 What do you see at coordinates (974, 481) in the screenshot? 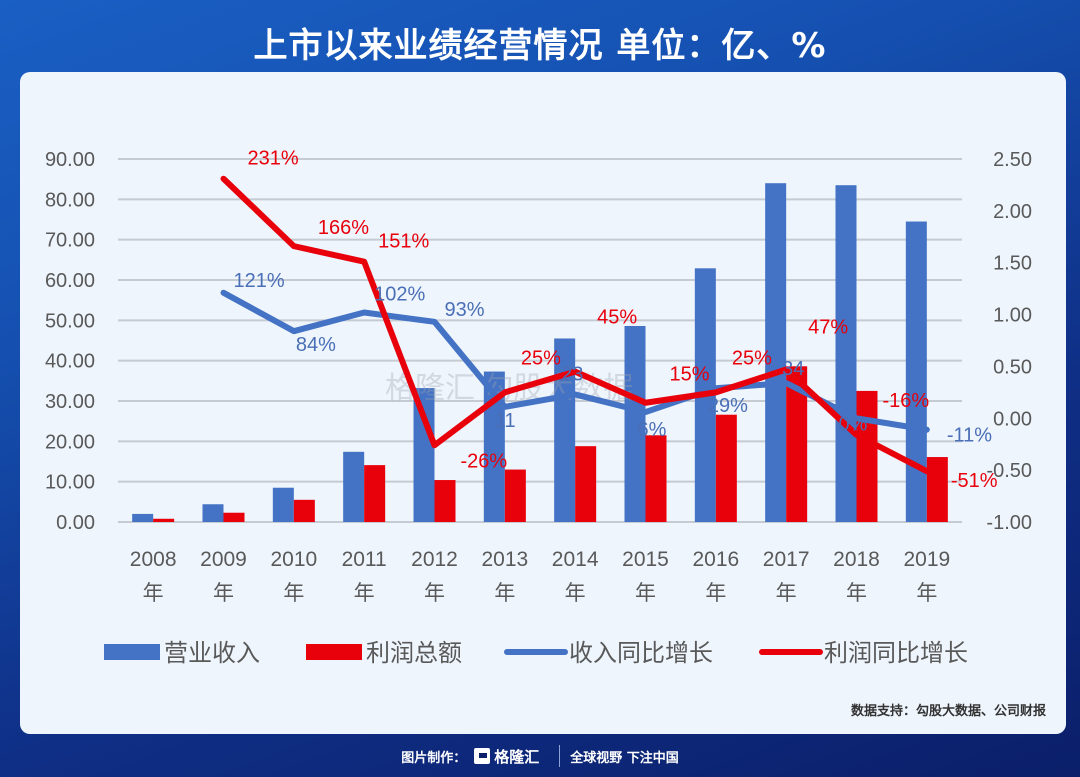
I see `profit-growth-label: -51%` at bounding box center [974, 481].